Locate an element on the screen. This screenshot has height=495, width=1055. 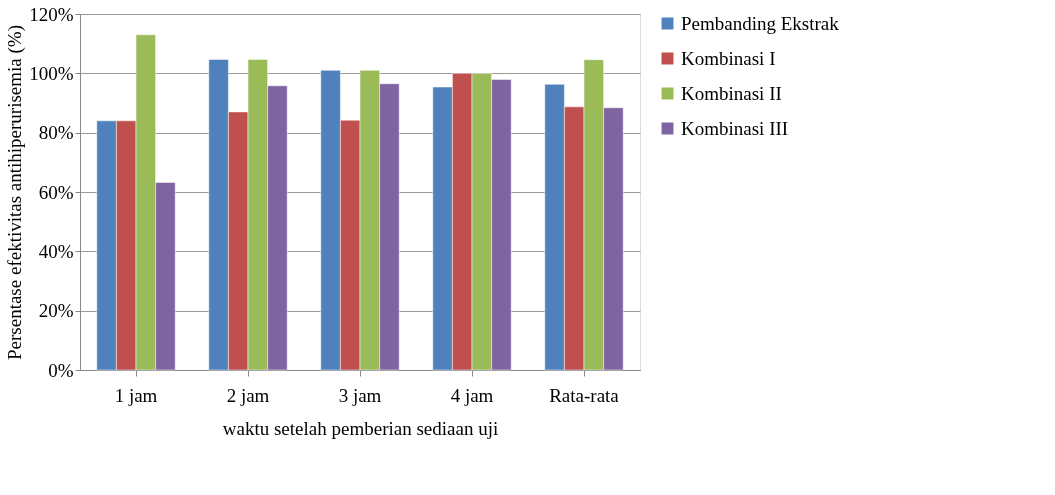
x-tick-label: 3 jam is located at coordinates (360, 395).